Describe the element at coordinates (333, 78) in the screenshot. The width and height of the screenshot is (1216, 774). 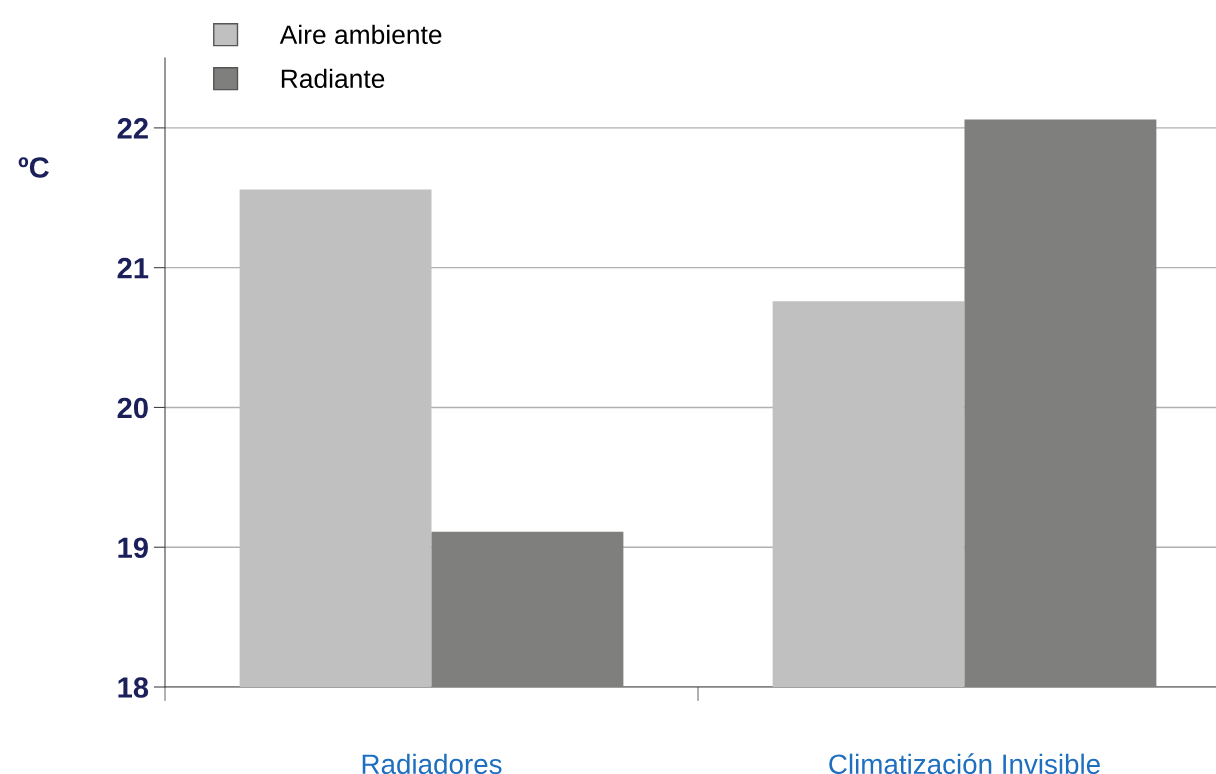
I see `legend-label: Radiante` at that location.